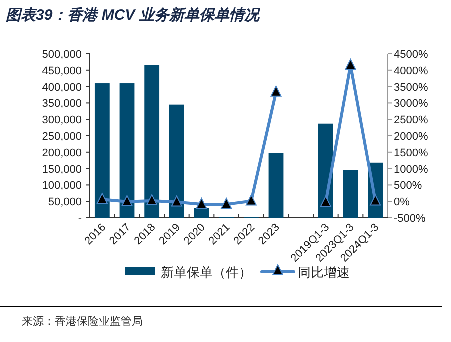  What do you see at coordinates (62, 71) in the screenshot?
I see `y-tick-label: 450,000` at bounding box center [62, 71].